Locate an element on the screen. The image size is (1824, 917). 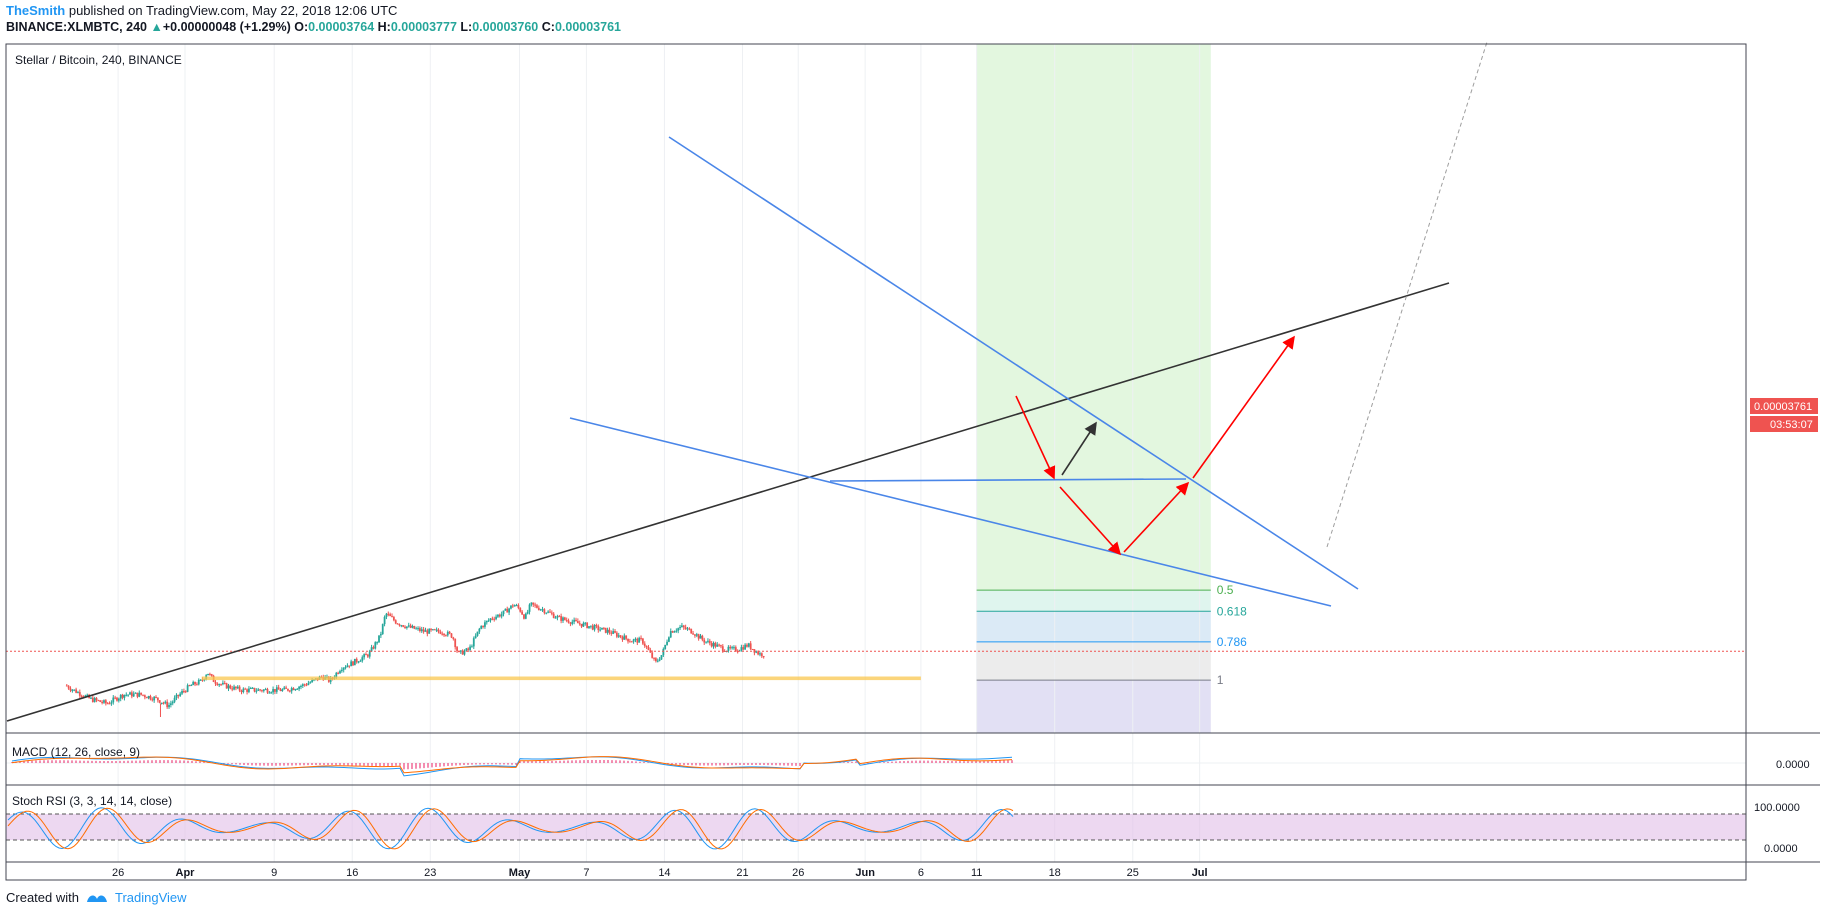
author-link: TheSmith is located at coordinates (36, 10).